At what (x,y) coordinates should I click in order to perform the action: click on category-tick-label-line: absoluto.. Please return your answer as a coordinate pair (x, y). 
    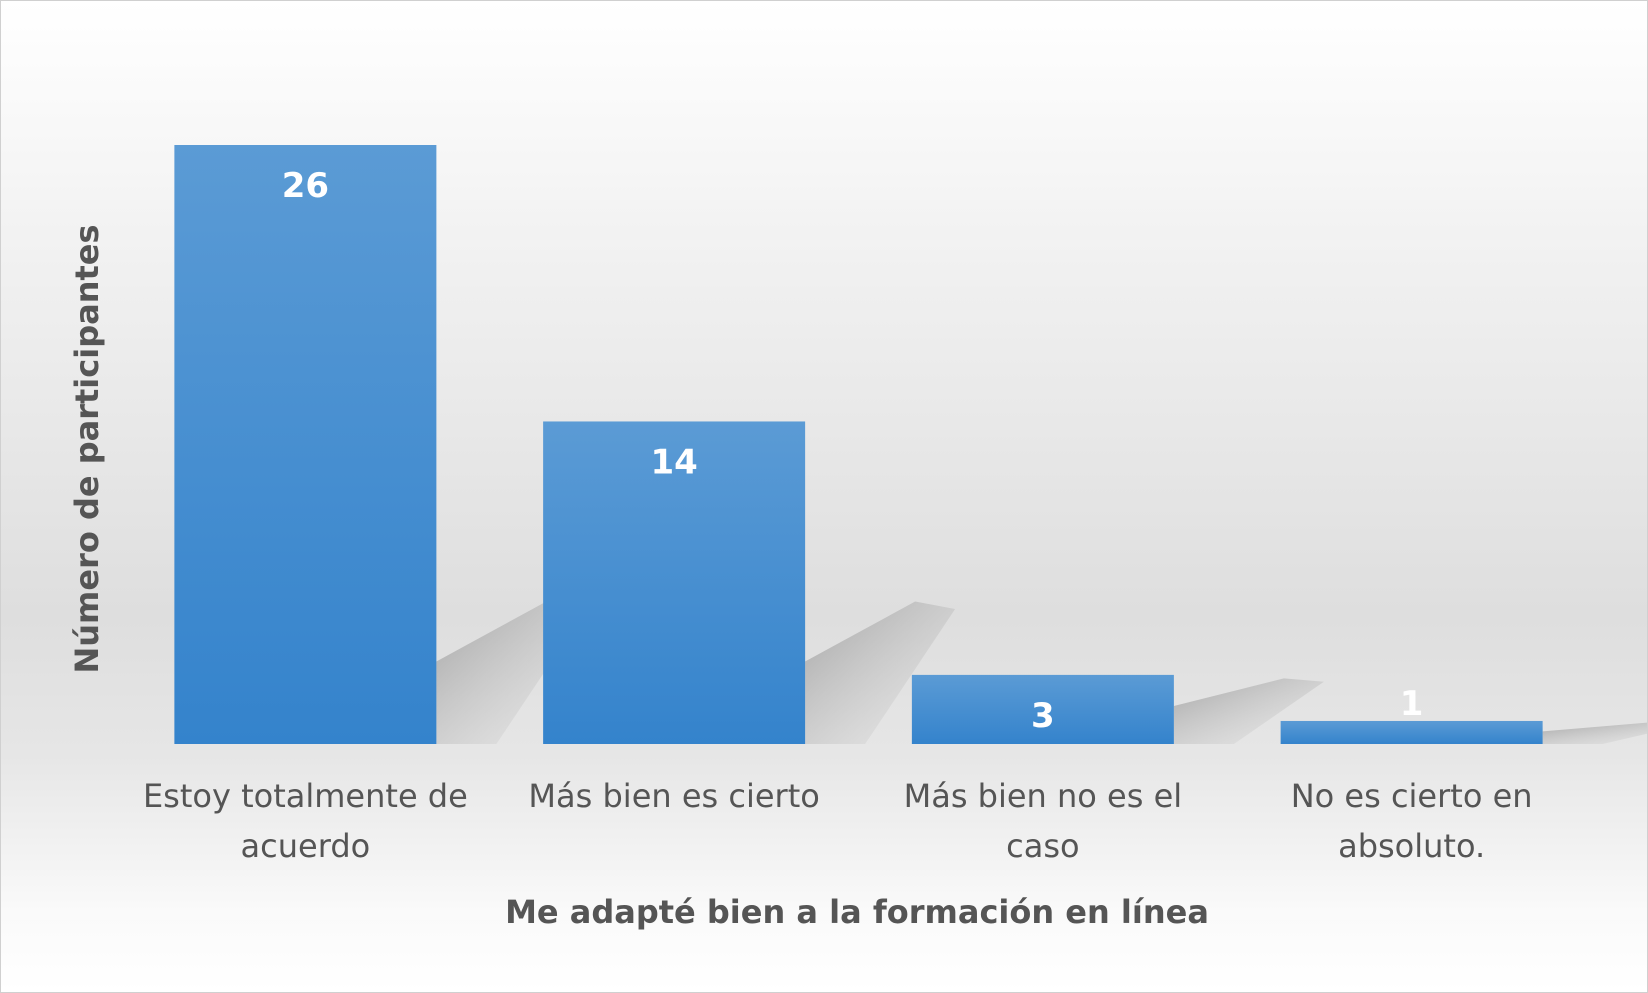
    Looking at the image, I should click on (1411, 846).